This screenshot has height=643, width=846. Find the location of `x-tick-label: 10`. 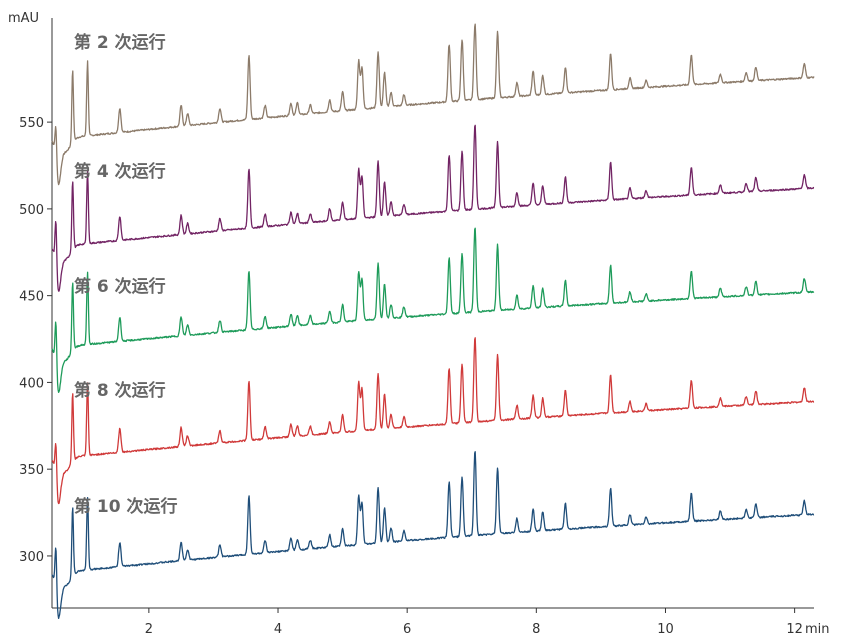

x-tick-label: 10 is located at coordinates (665, 629).